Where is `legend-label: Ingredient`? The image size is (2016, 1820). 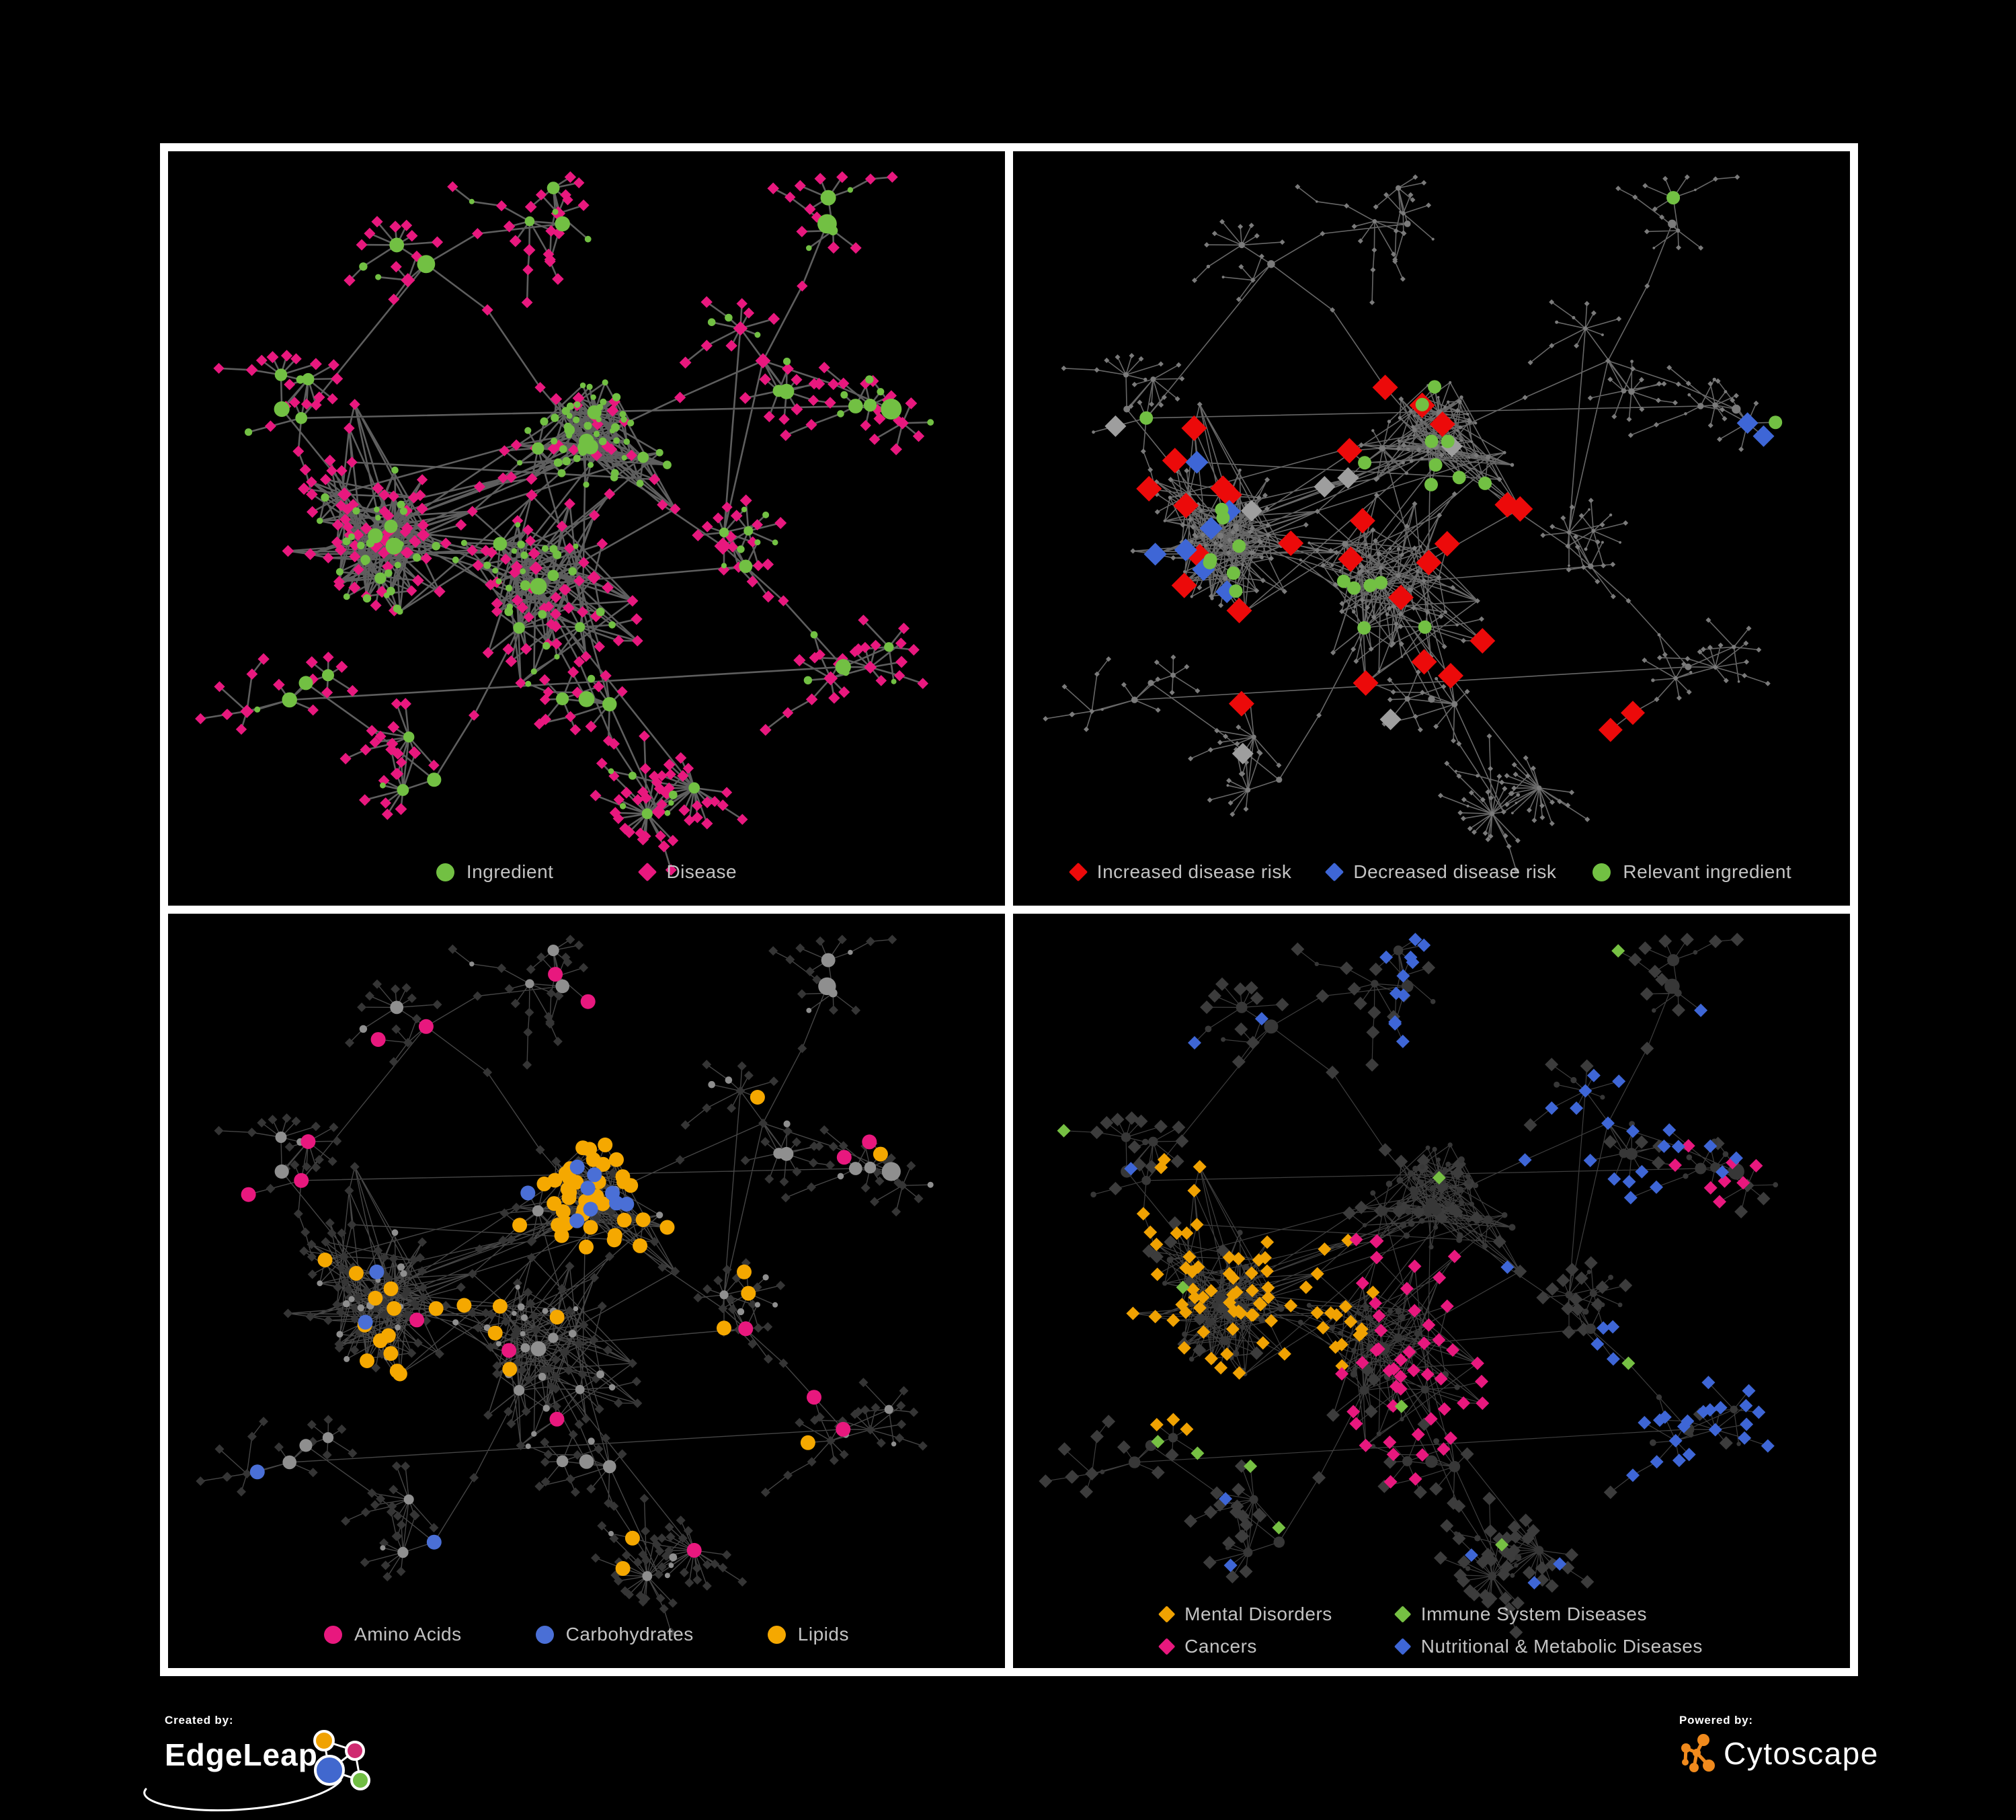 legend-label: Ingredient is located at coordinates (510, 871).